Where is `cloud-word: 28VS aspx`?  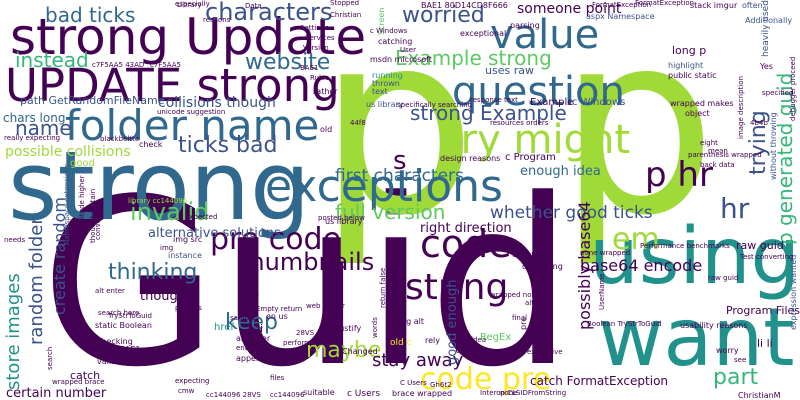 cloud-word: 28VS aspx is located at coordinates (314, 333).